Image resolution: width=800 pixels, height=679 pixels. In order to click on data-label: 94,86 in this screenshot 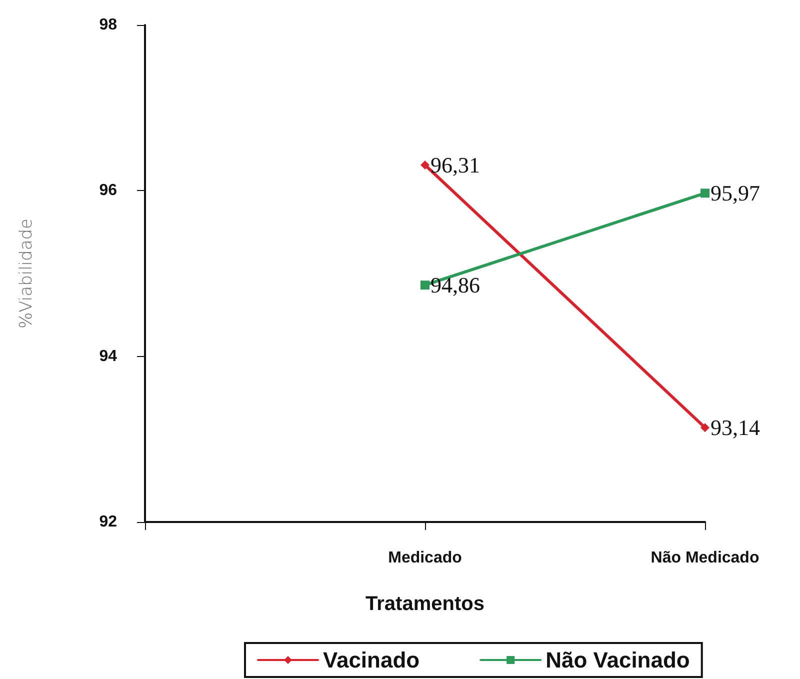, I will do `click(455, 285)`.